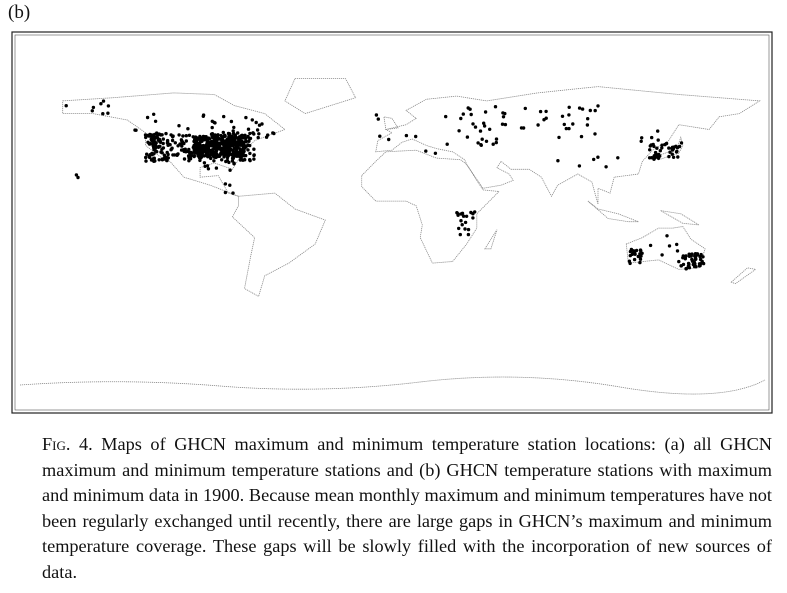  I want to click on caption-label: Fig. 4., so click(67, 444).